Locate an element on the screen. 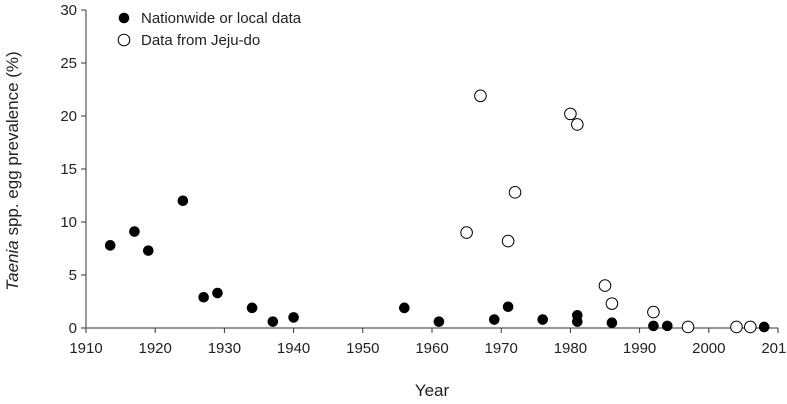 Image resolution: width=787 pixels, height=404 pixels. y-tick-label: 25 is located at coordinates (68, 63).